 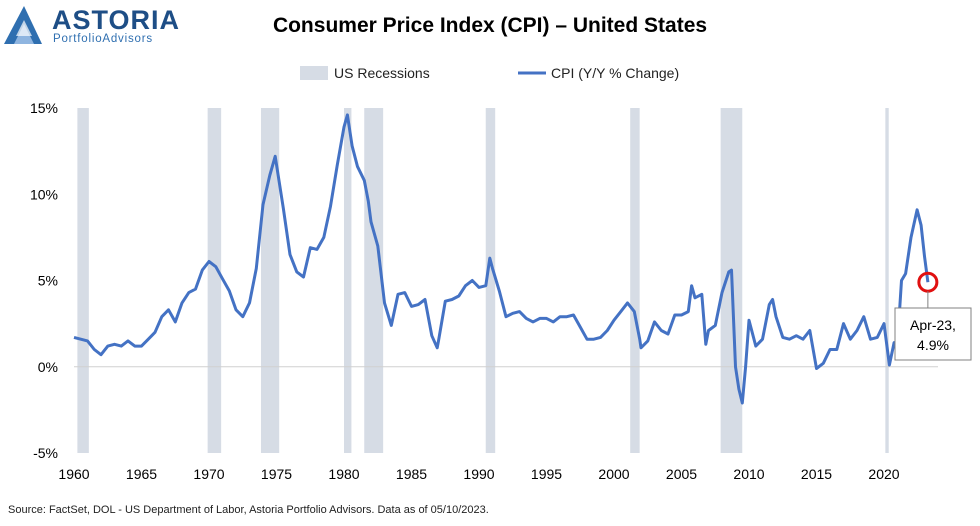 I want to click on legend-label-recessions: US Recessions, so click(x=382, y=73).